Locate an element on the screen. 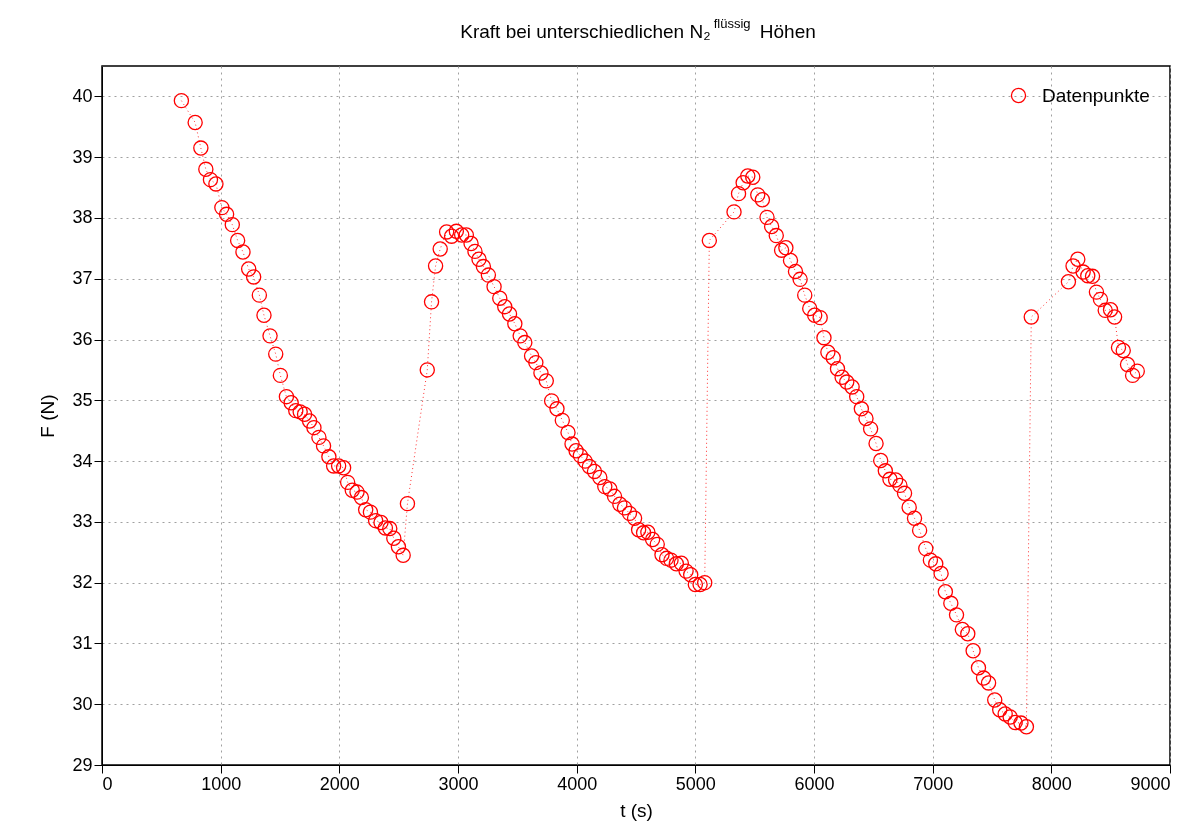 This screenshot has height=837, width=1204. y-tick-label: 35 is located at coordinates (82, 399).